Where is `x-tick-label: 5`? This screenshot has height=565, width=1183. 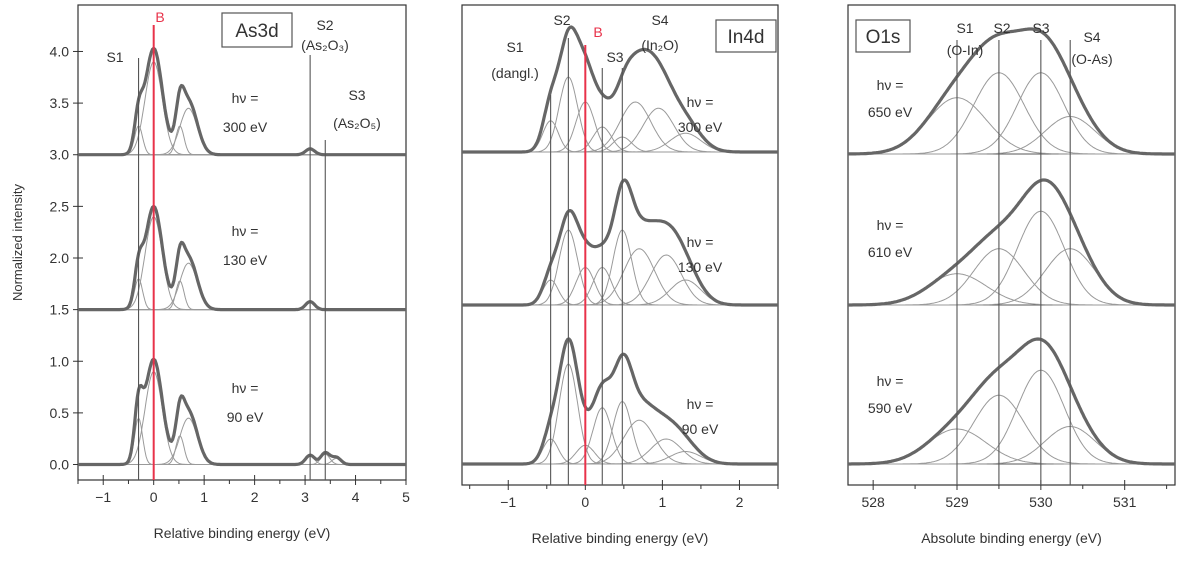 x-tick-label: 5 is located at coordinates (406, 497).